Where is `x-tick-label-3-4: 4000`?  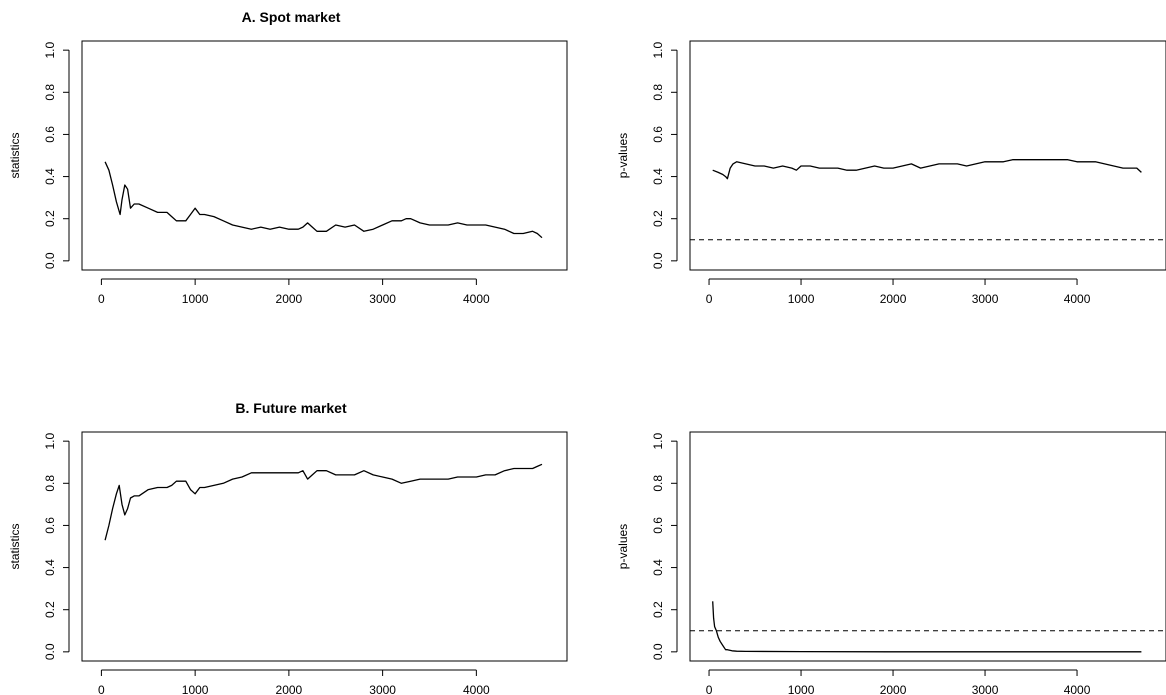 x-tick-label-3-4: 4000 is located at coordinates (476, 689).